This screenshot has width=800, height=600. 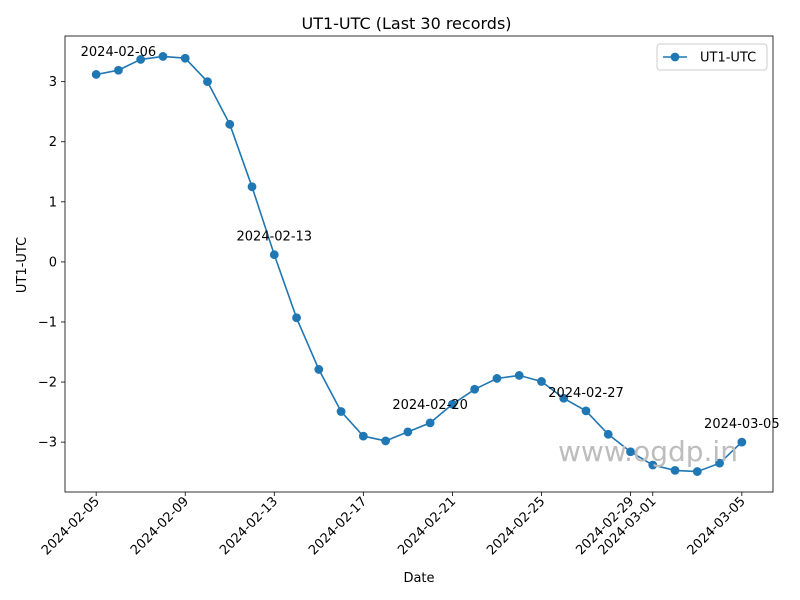 What do you see at coordinates (53, 142) in the screenshot?
I see `y-tick-label: 2` at bounding box center [53, 142].